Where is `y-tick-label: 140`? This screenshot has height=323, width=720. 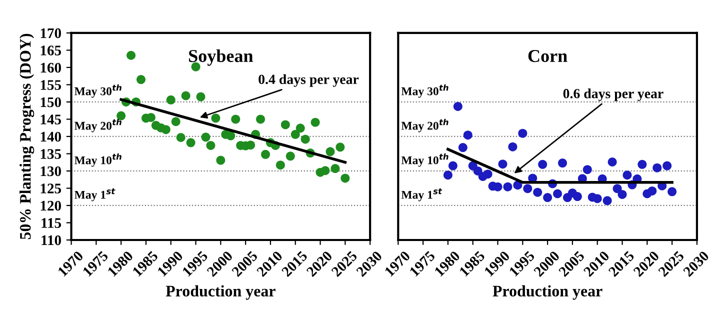 y-tick-label: 140 is located at coordinates (50, 137).